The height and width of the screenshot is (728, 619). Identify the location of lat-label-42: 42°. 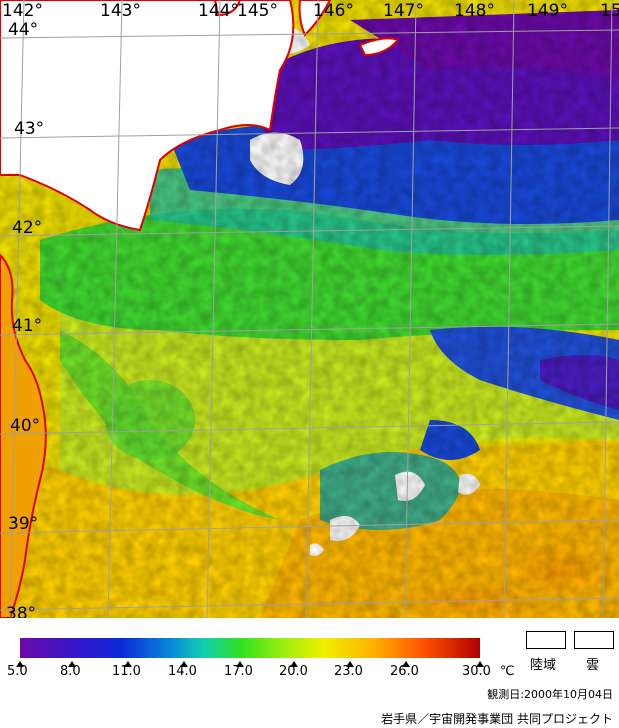
(27, 228).